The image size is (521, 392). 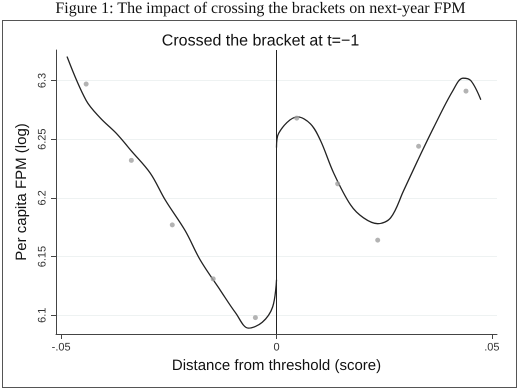 What do you see at coordinates (277, 365) in the screenshot?
I see `x-axis-title: Distance from threshold (score)` at bounding box center [277, 365].